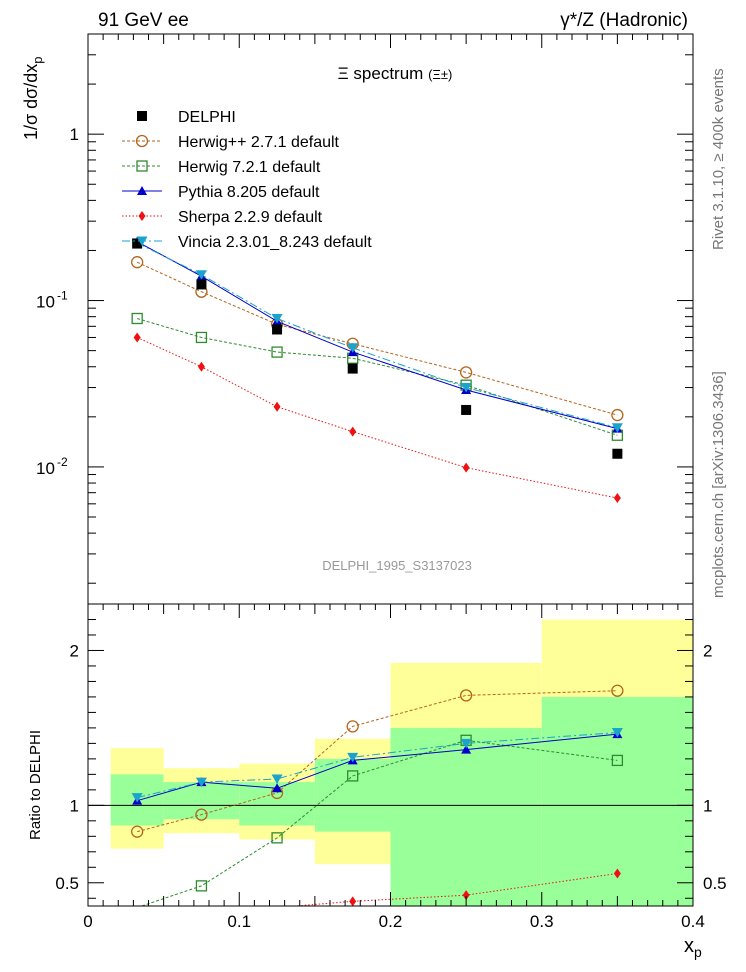 The height and width of the screenshot is (972, 746). I want to click on chart-watermark: DELPHI_1995_S3137023, so click(397, 565).